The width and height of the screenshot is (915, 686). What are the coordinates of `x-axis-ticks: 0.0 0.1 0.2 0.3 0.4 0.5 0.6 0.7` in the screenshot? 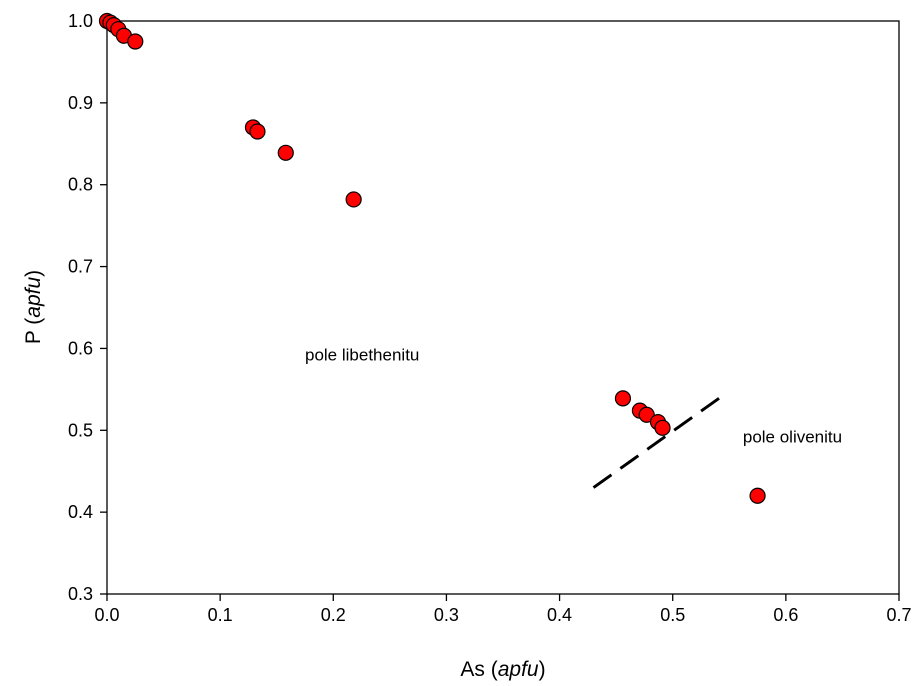 It's located at (503, 609).